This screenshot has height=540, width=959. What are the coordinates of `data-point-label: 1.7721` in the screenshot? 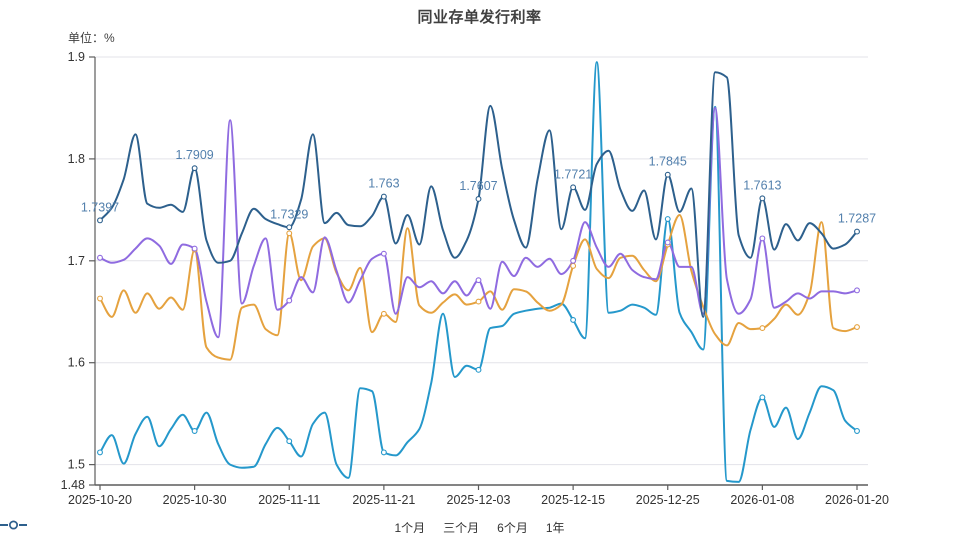 It's located at (573, 174).